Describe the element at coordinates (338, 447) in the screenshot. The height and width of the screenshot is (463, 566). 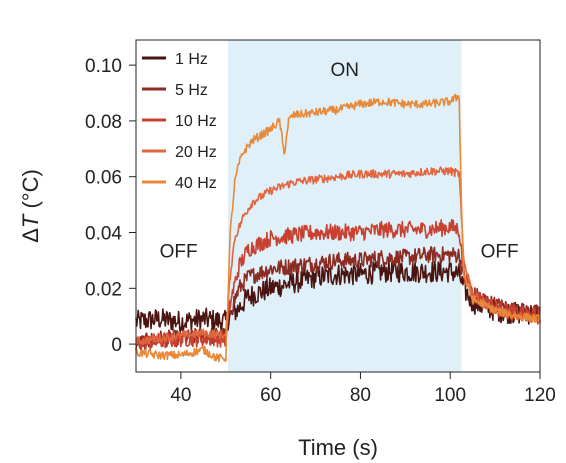
I see `x-axis-title: Time (s)` at that location.